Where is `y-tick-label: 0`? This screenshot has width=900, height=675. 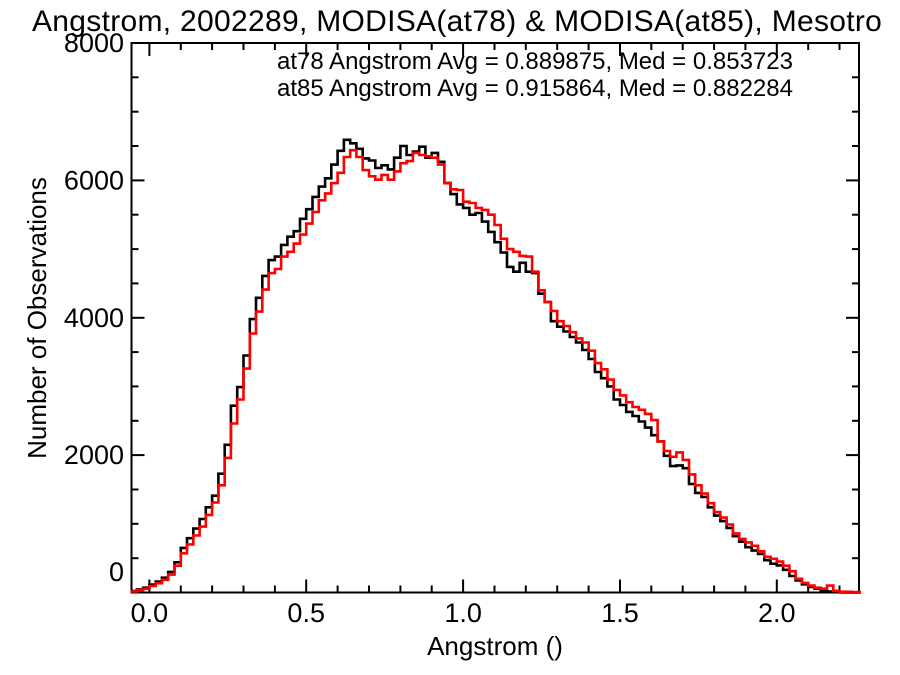
y-tick-label: 0 is located at coordinates (116, 572).